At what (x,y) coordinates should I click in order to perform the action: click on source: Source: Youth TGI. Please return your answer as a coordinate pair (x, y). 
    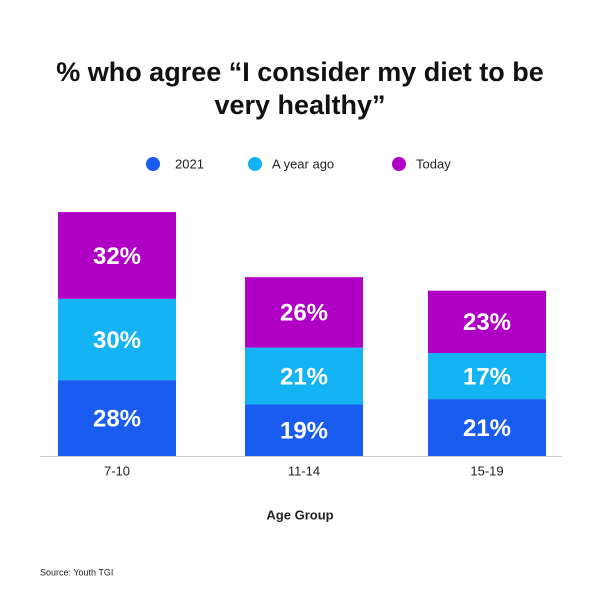
    Looking at the image, I should click on (76, 572).